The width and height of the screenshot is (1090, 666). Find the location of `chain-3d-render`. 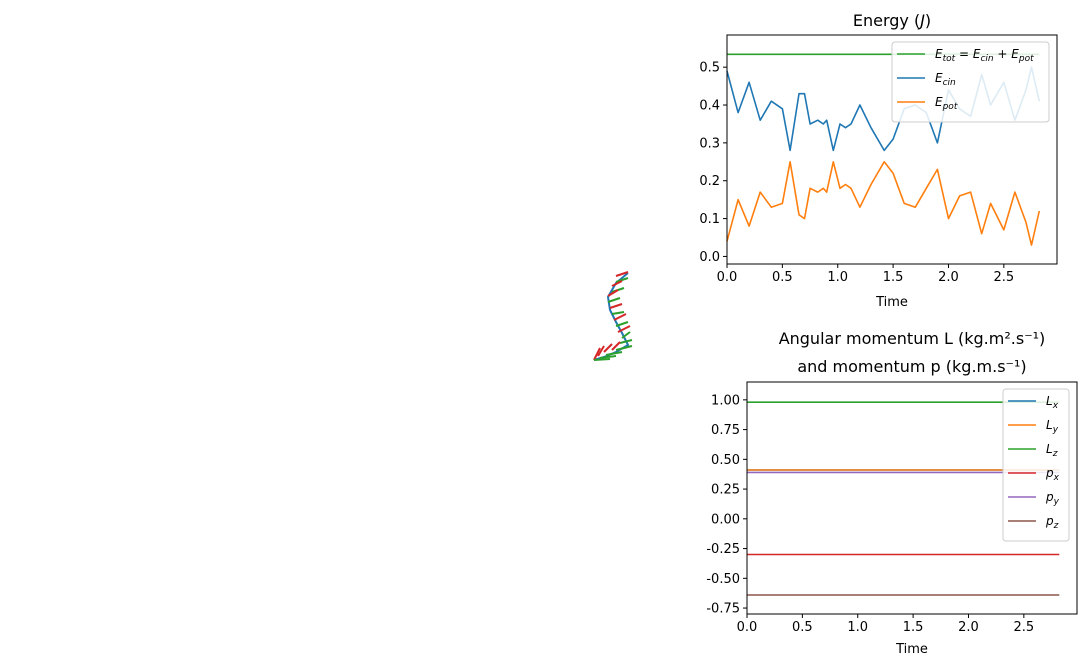

chain-3d-render is located at coordinates (613, 316).